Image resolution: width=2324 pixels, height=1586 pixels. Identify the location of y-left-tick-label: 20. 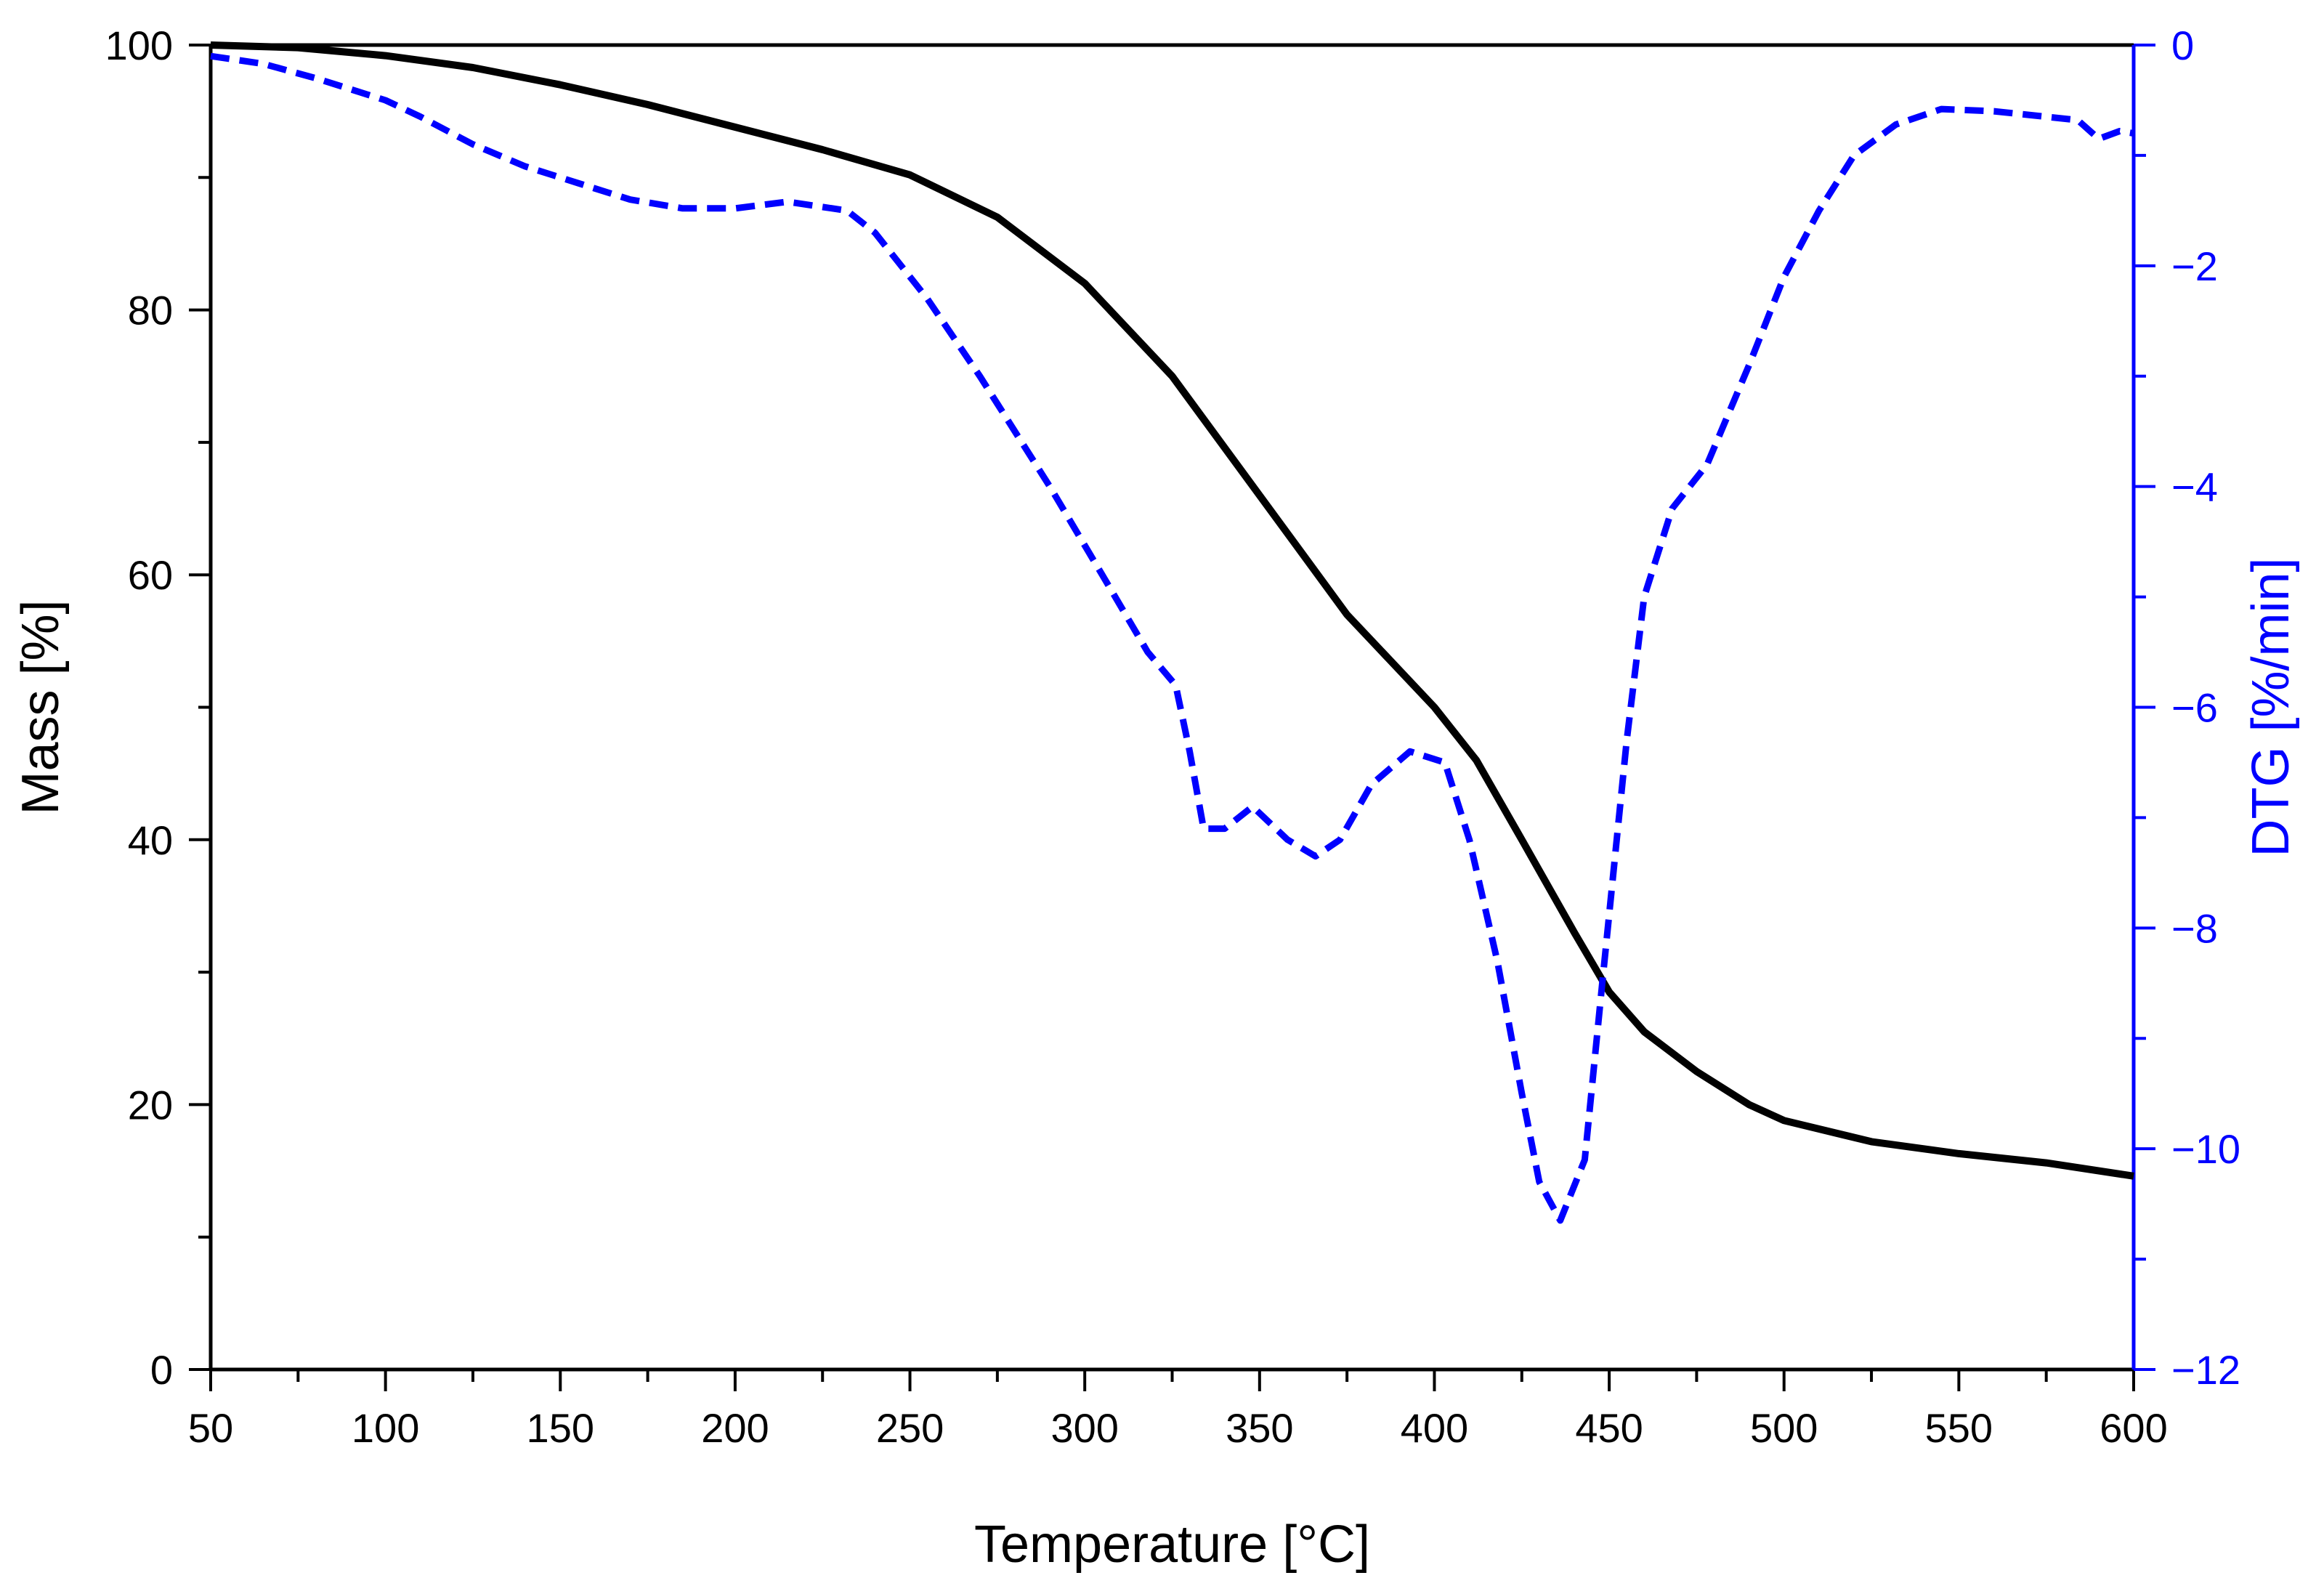
(150, 1105).